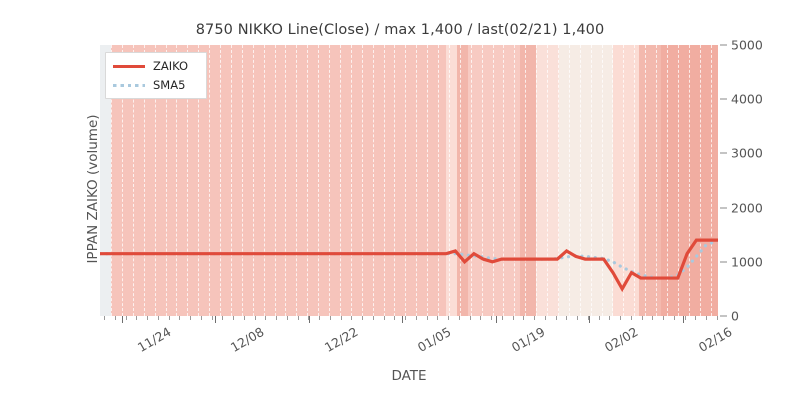 The image size is (800, 400). I want to click on x-tick-label: 12/22, so click(341, 340).